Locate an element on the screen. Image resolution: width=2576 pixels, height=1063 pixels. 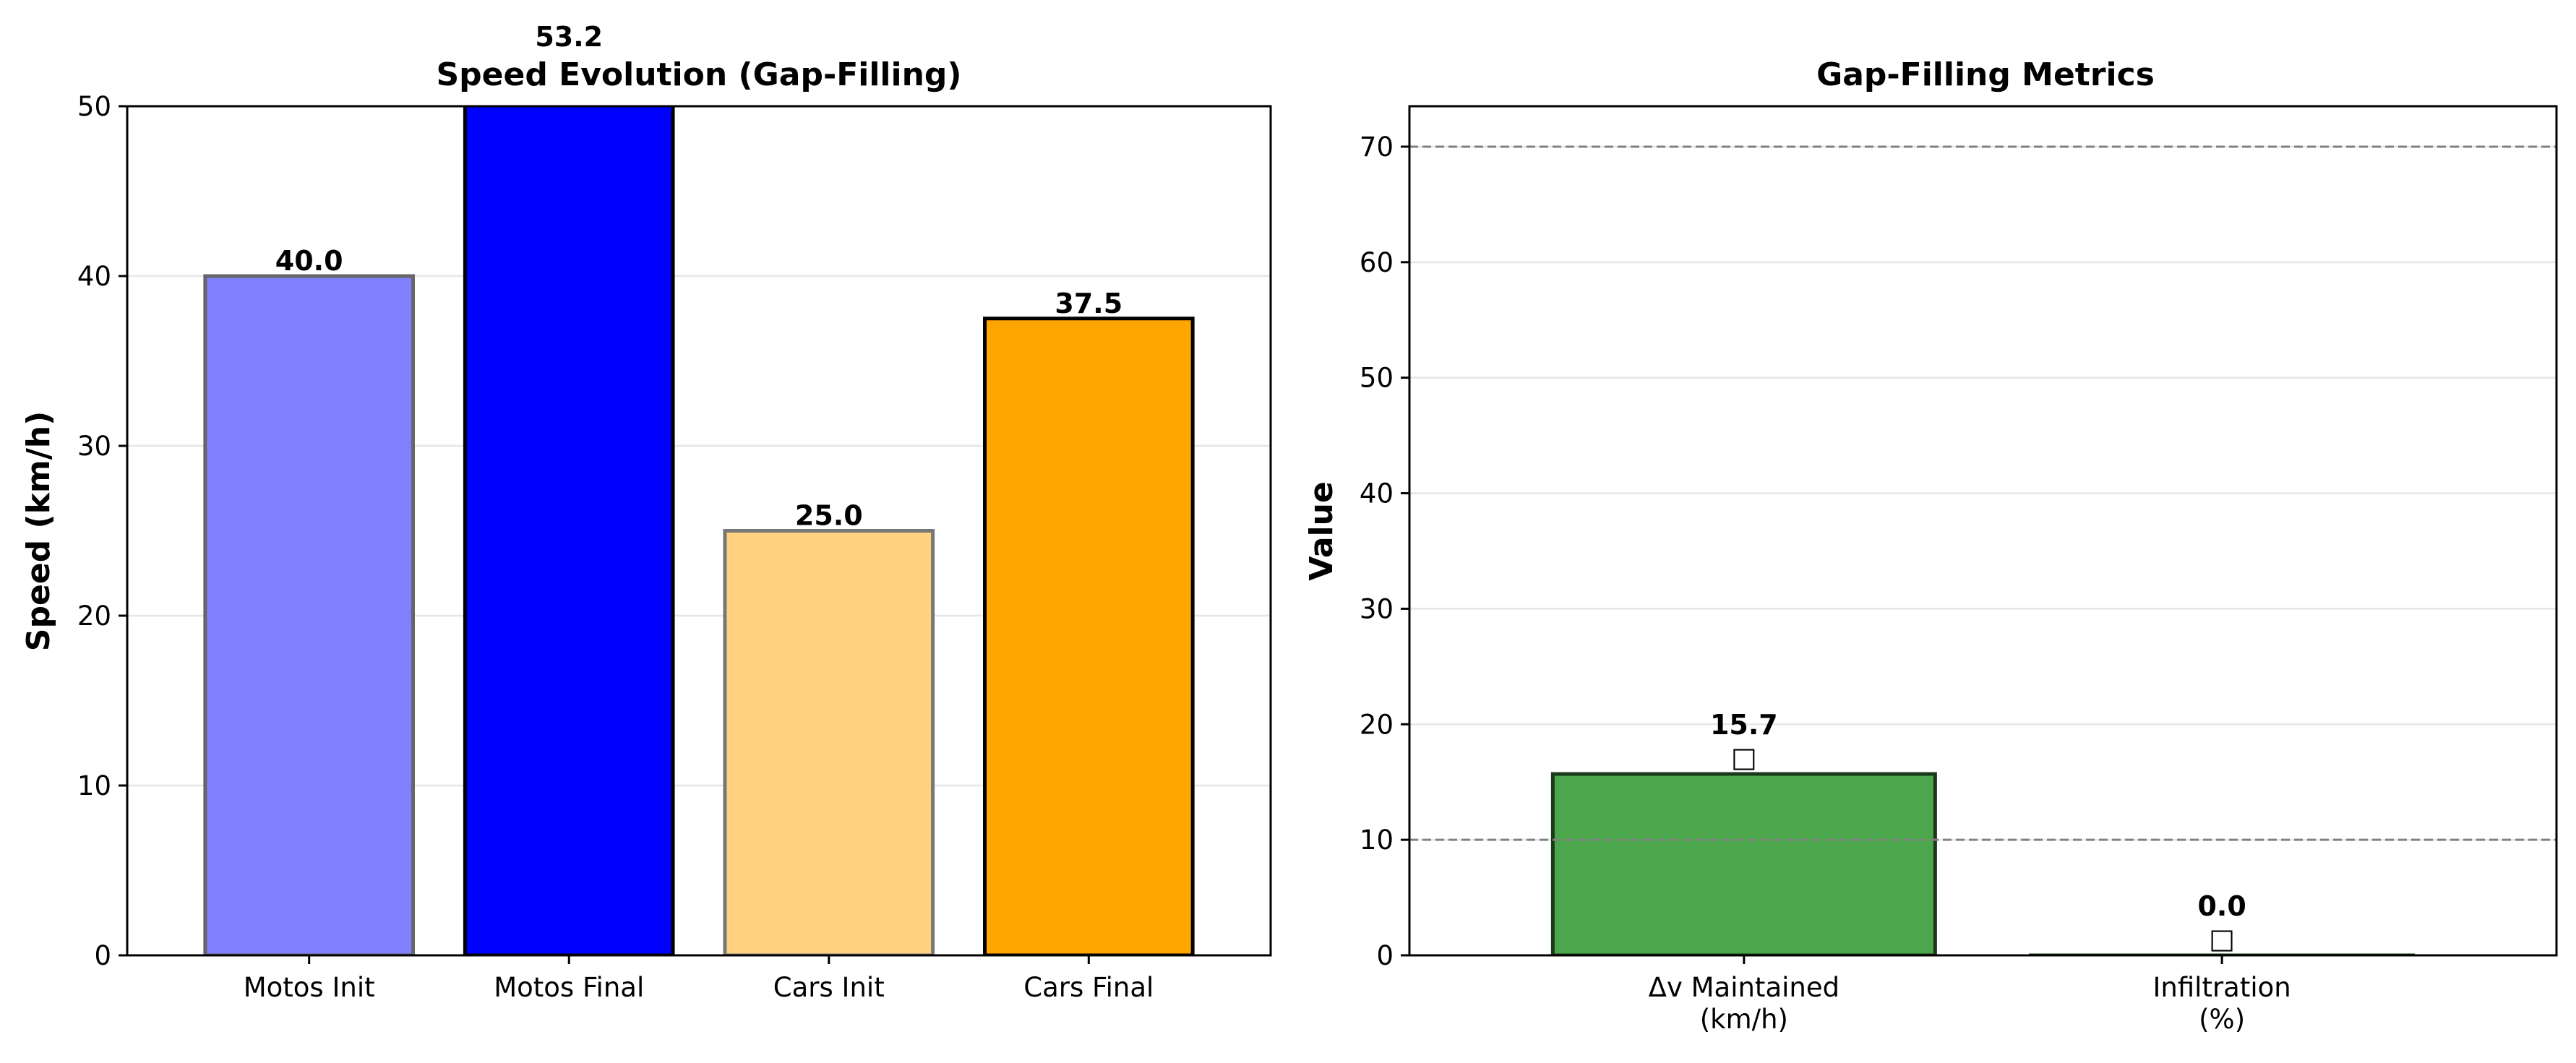
x-tick-label: Motos Init is located at coordinates (310, 988).